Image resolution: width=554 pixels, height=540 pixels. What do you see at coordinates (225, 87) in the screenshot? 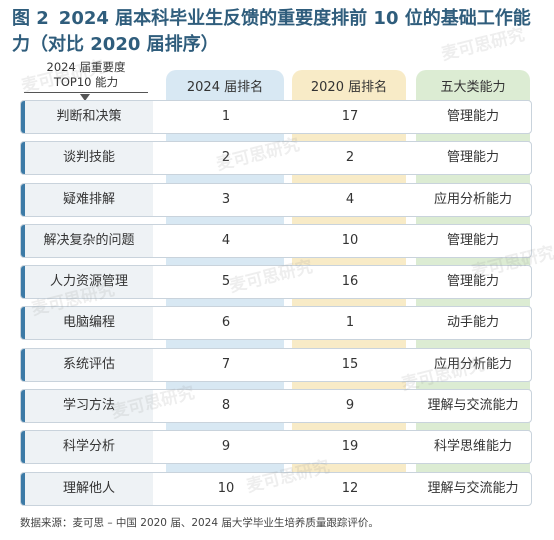
I see `column-header-2024: 2024 届排名` at bounding box center [225, 87].